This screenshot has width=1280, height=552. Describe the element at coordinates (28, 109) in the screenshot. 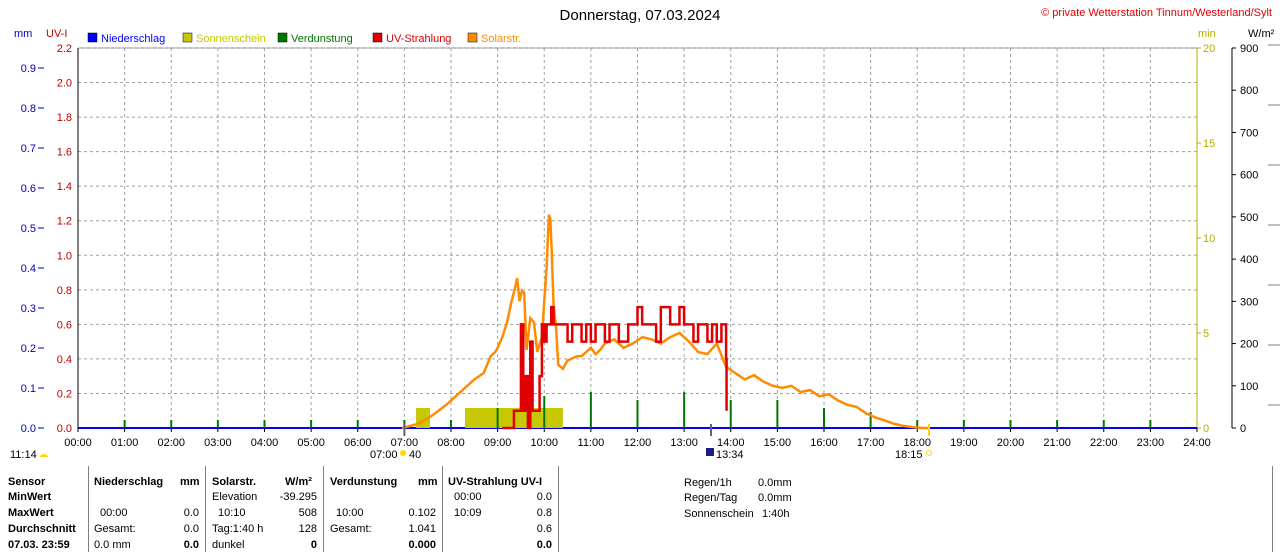

I see `tick-label-mm: 0.8` at that location.